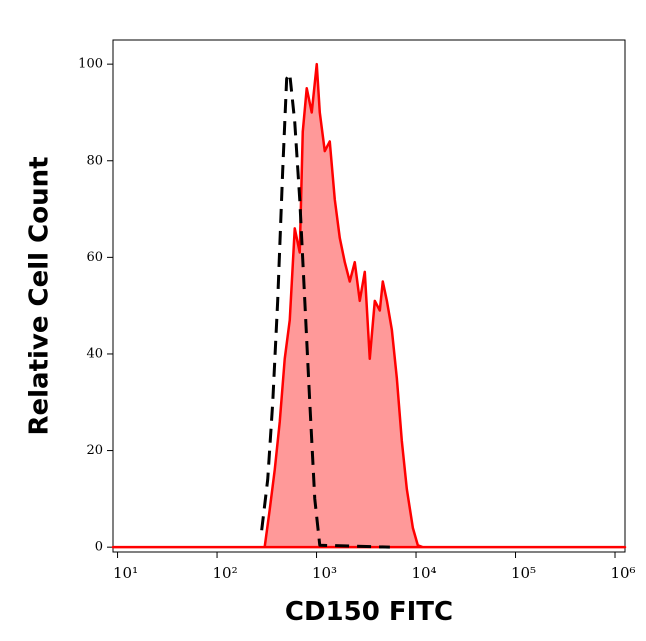 The height and width of the screenshot is (641, 646). Describe the element at coordinates (523, 573) in the screenshot. I see `x-tick-label: 10⁵` at that location.